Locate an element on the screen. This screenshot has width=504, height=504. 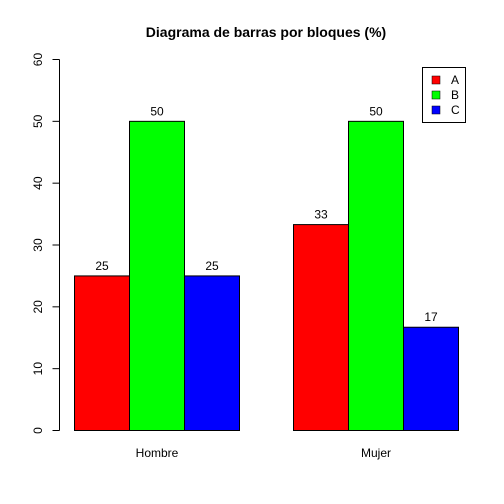
legend-label-B: B is located at coordinates (455, 95).